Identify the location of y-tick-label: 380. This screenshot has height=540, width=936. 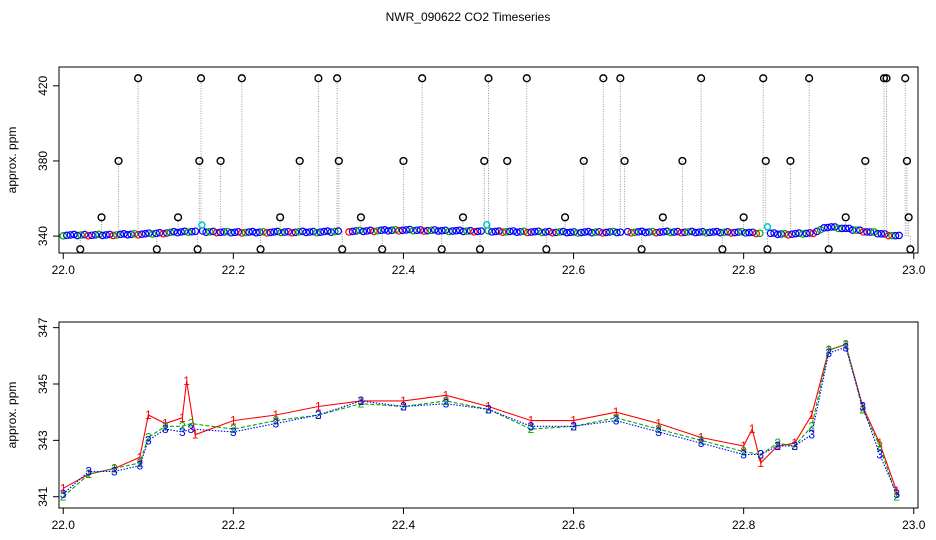
(43, 161).